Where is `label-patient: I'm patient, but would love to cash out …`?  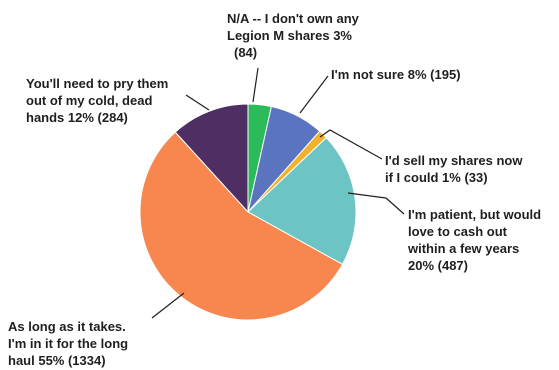 label-patient: I'm patient, but would love to cash out … is located at coordinates (475, 240).